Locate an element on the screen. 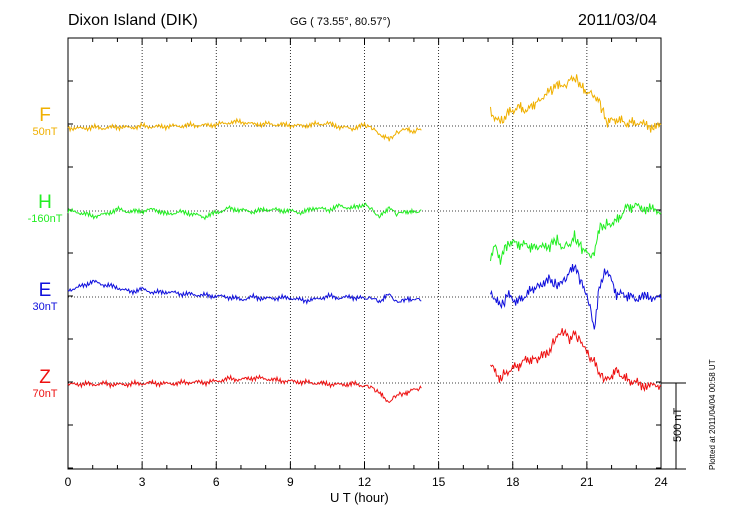  channel-label-e: E 30nT is located at coordinates (45, 297).